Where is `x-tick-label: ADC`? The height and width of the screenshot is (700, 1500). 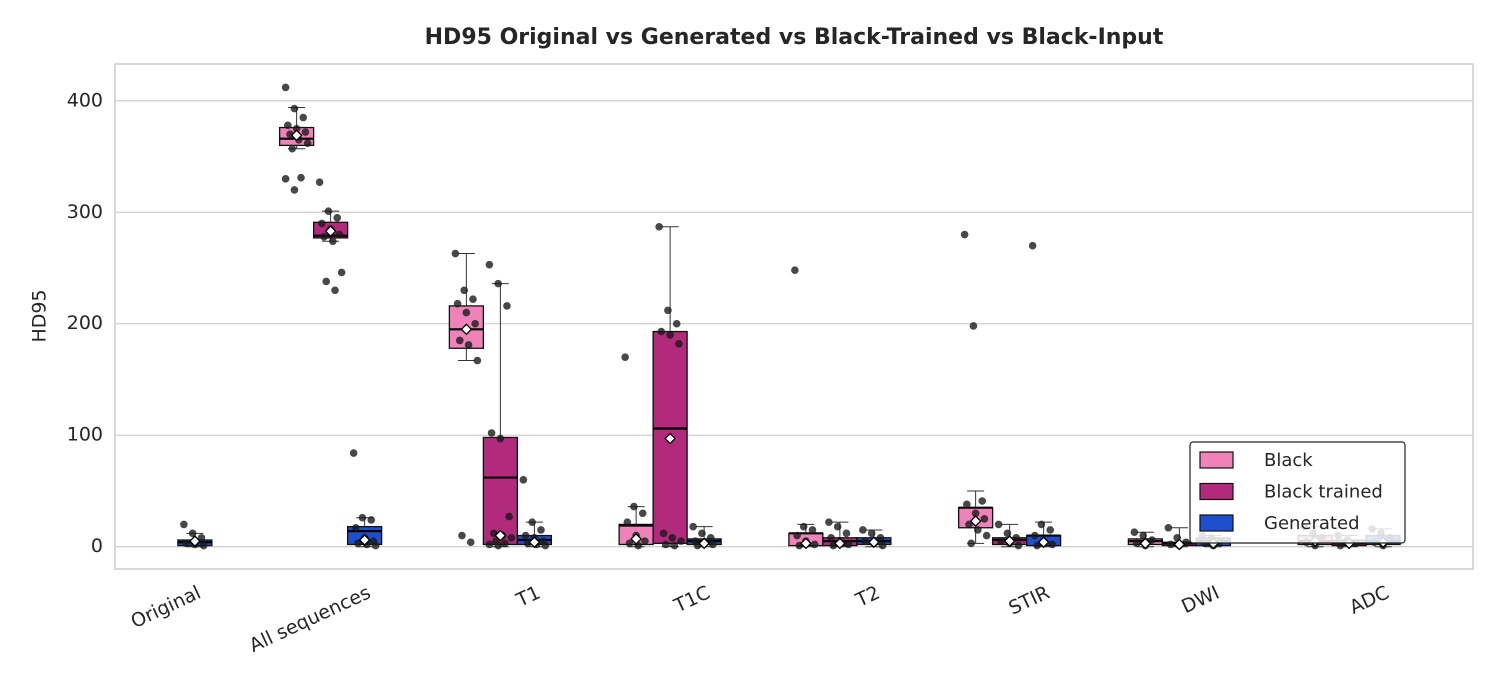
x-tick-label: ADC is located at coordinates (1369, 600).